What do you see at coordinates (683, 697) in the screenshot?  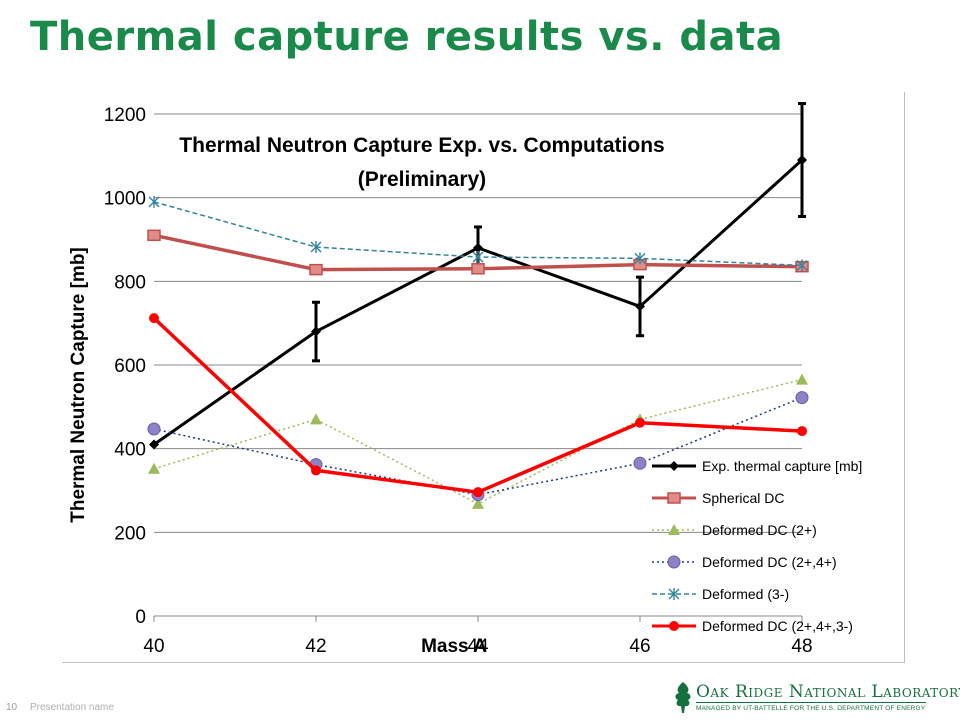 I see `oak-leaf-icon` at bounding box center [683, 697].